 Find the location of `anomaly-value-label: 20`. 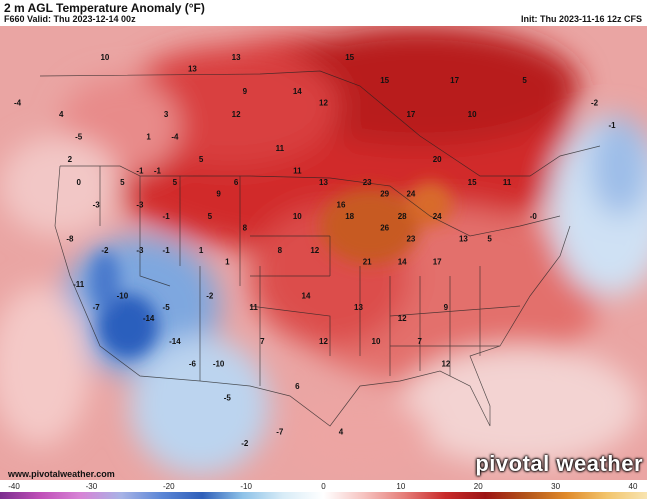

anomaly-value-label: 20 is located at coordinates (437, 159).